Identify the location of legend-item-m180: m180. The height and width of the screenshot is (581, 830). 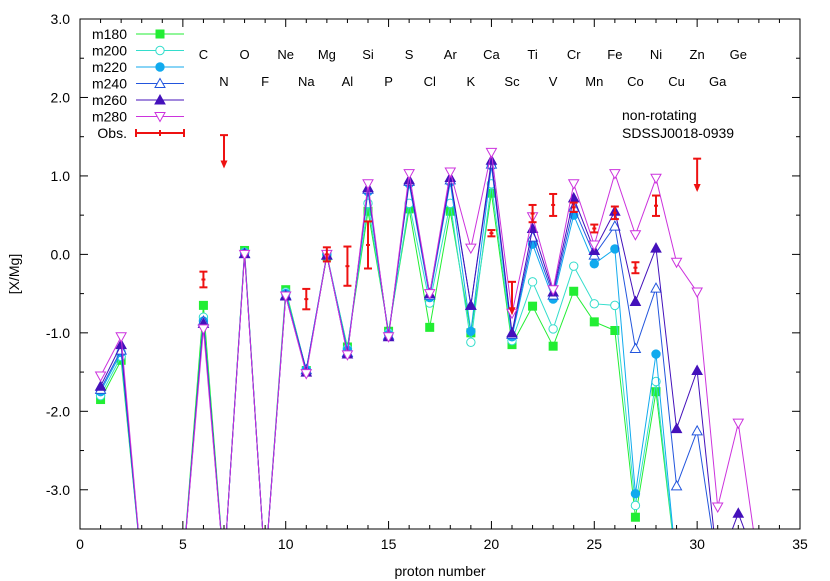
(138, 34).